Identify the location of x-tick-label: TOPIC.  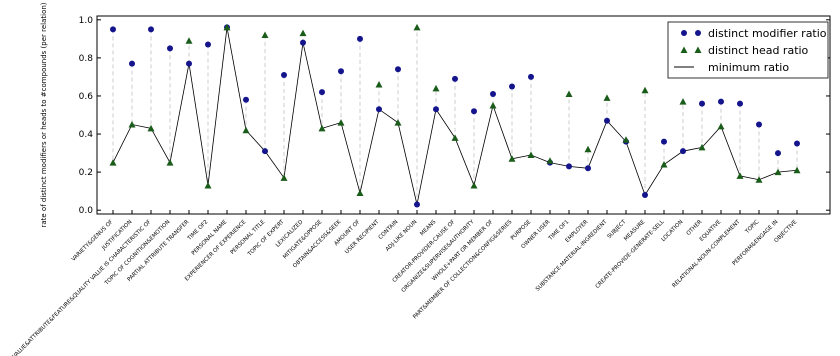
(752, 227).